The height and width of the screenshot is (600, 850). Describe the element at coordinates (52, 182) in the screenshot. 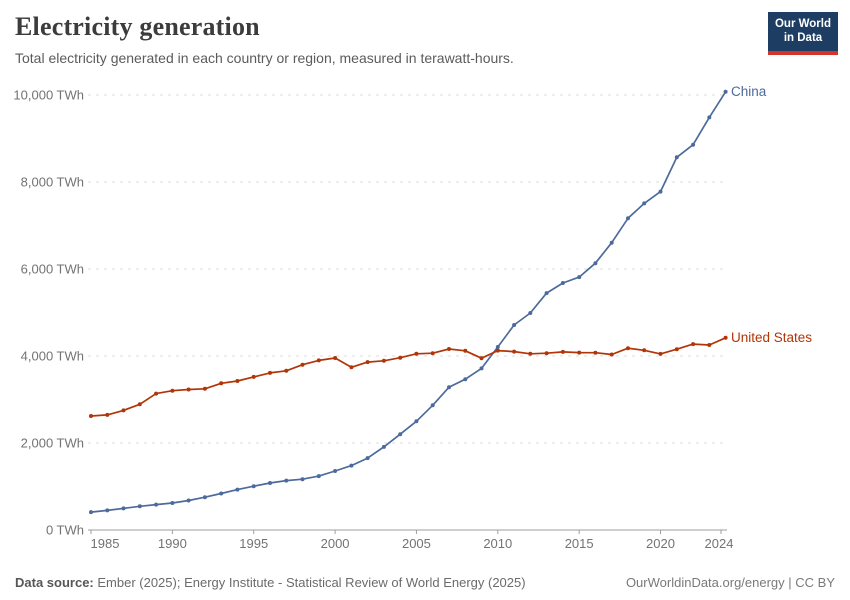

I see `y-axis-tick-label: 8,000 TWh` at that location.